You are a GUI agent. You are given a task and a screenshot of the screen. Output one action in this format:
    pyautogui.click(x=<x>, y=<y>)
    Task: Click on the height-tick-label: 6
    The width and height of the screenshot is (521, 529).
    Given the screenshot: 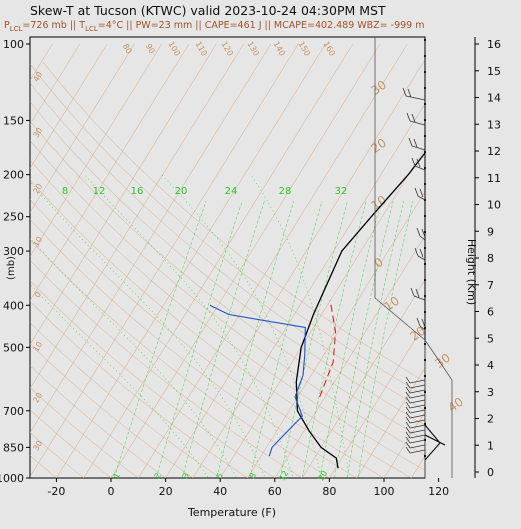 What is the action you would take?
    pyautogui.click(x=490, y=312)
    